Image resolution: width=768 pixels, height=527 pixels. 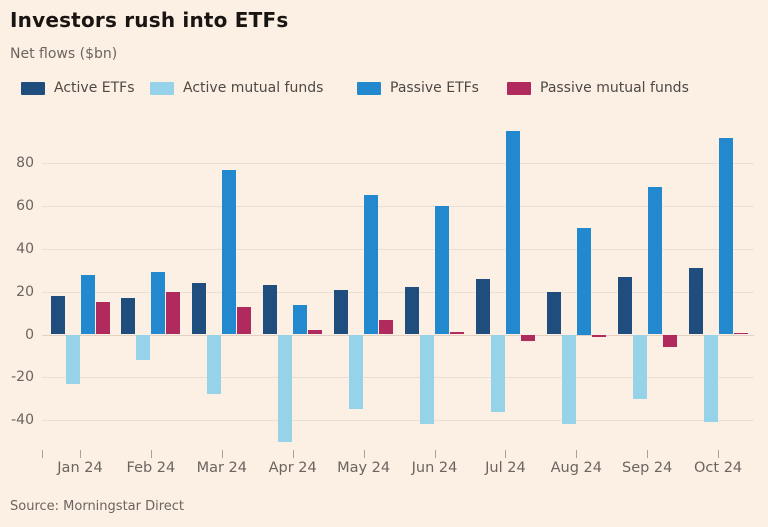 What do you see at coordinates (519, 88) in the screenshot?
I see `legend-swatch-passive-mutual-funds` at bounding box center [519, 88].